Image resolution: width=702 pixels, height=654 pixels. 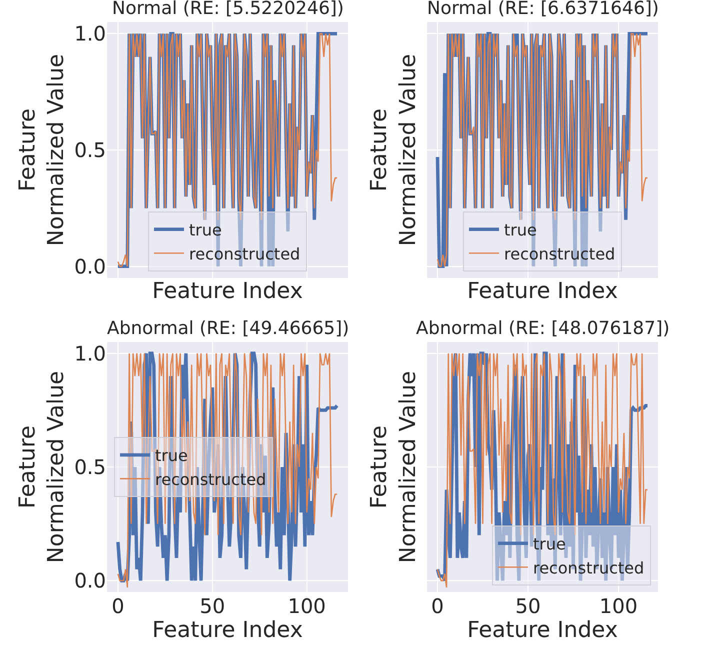 What do you see at coordinates (543, 9) in the screenshot?
I see `chart-title: Normal (RE: [6.6371646])` at bounding box center [543, 9].